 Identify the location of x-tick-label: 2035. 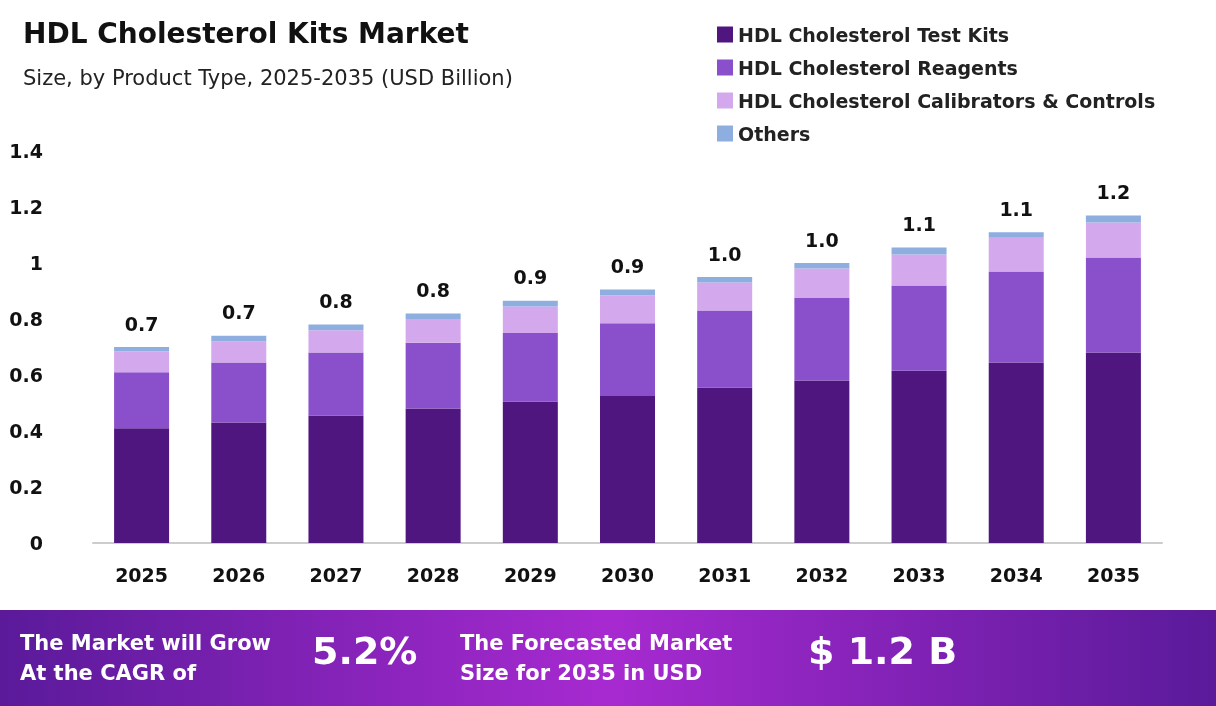
(1113, 574).